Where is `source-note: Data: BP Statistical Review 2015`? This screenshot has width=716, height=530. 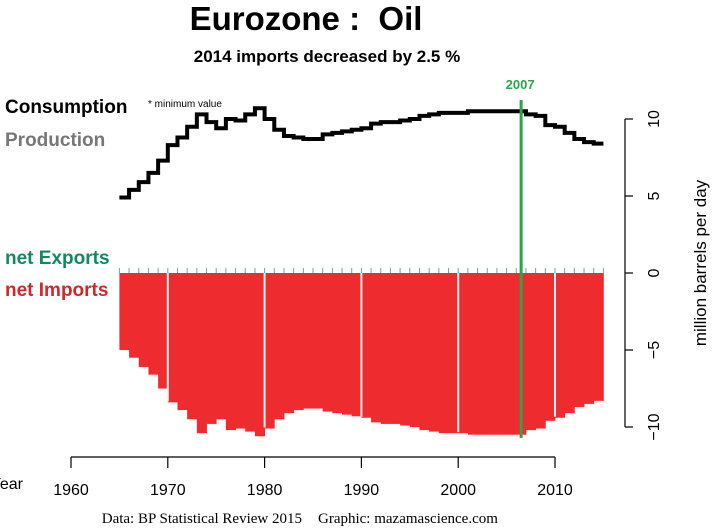
source-note: Data: BP Statistical Review 2015 is located at coordinates (202, 519).